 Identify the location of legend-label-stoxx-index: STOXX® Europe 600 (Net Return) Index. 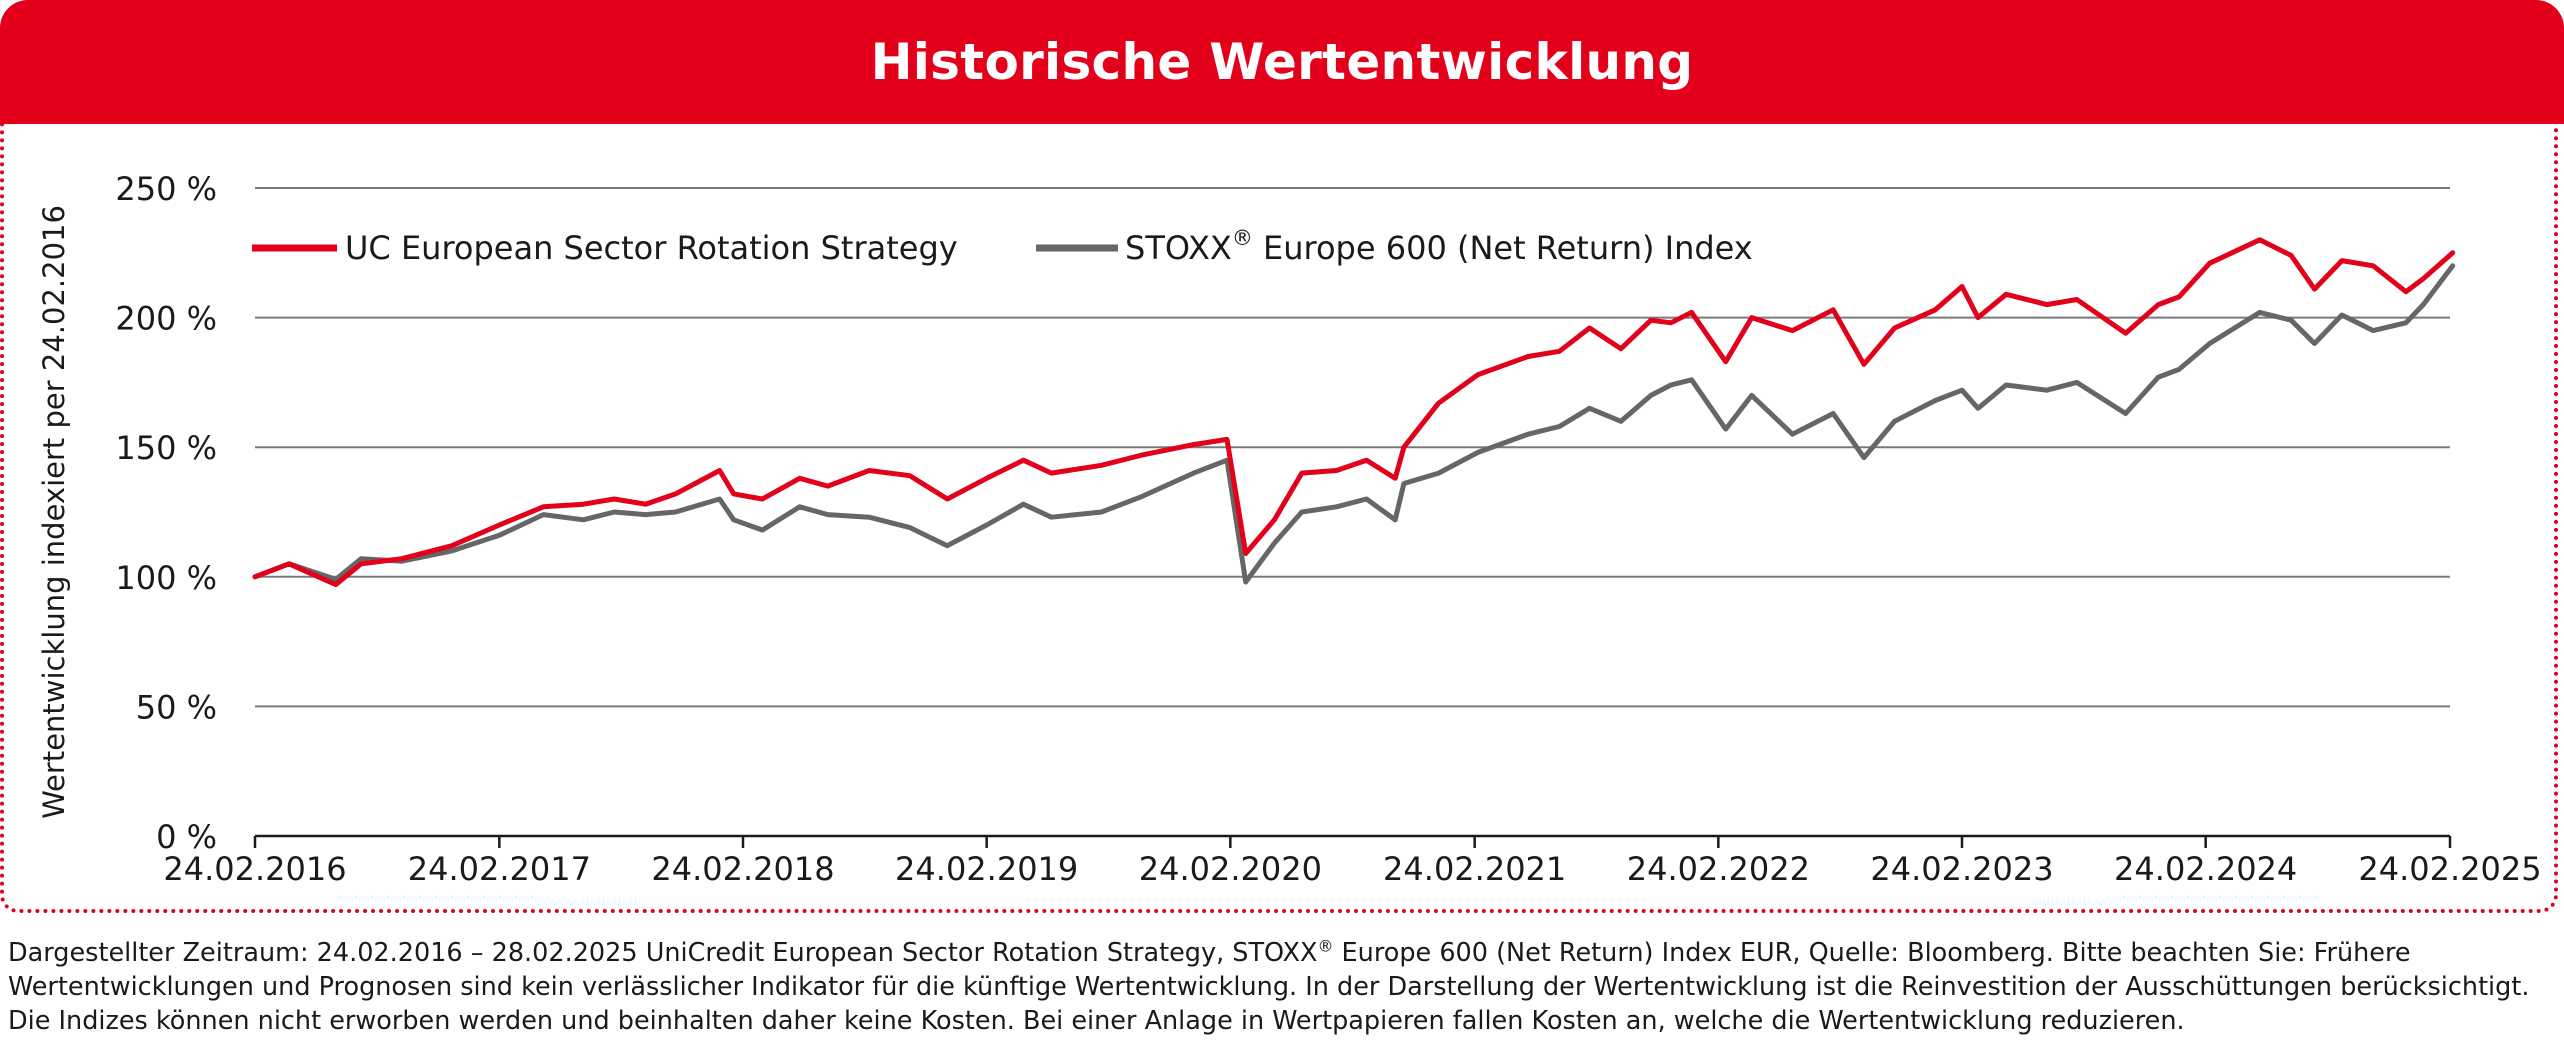
(1439, 246).